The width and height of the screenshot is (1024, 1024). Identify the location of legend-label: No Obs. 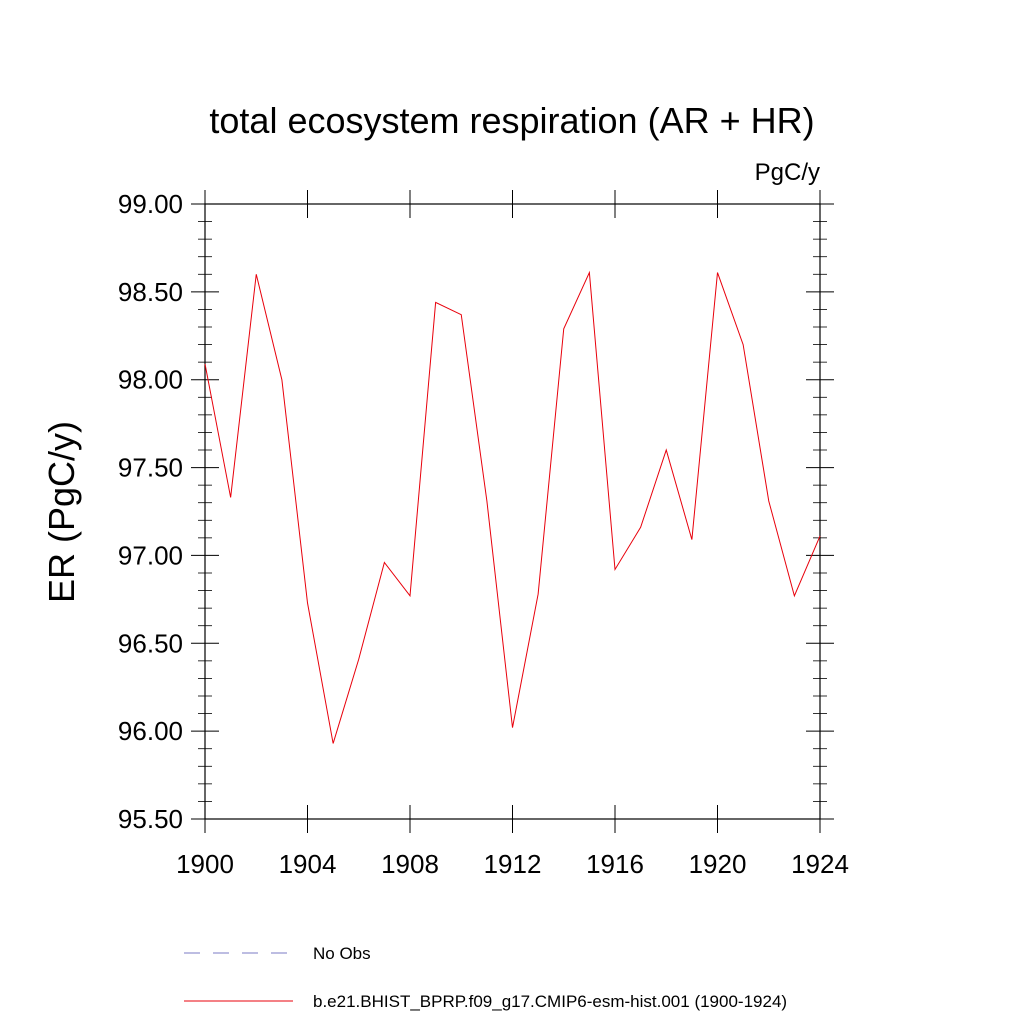
(342, 953).